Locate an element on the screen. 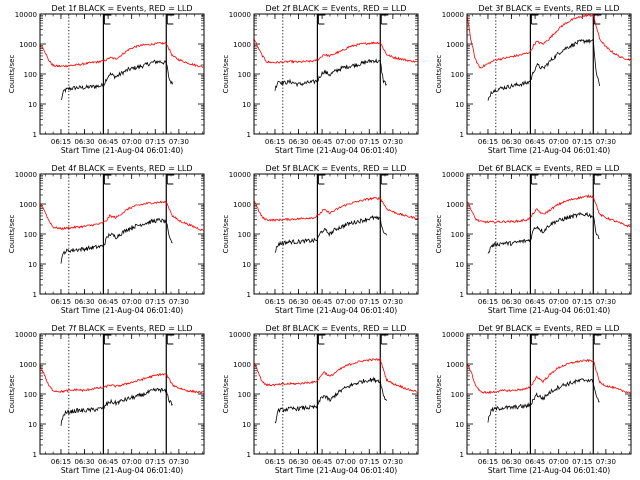 The width and height of the screenshot is (640, 480). panel-title: Det 7f BLACK = Events, RED = LLD is located at coordinates (121, 328).